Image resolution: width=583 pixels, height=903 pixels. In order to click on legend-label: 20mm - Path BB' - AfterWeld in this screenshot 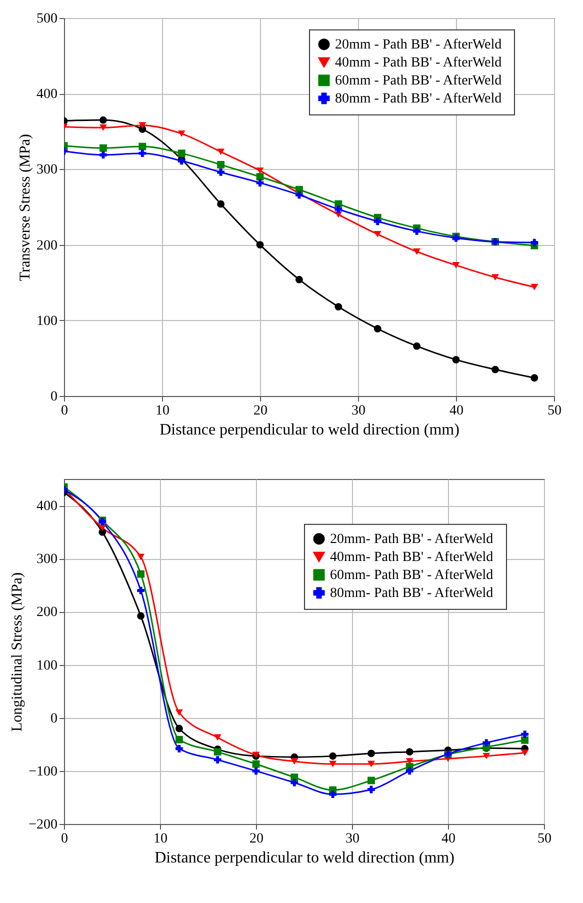, I will do `click(418, 44)`.